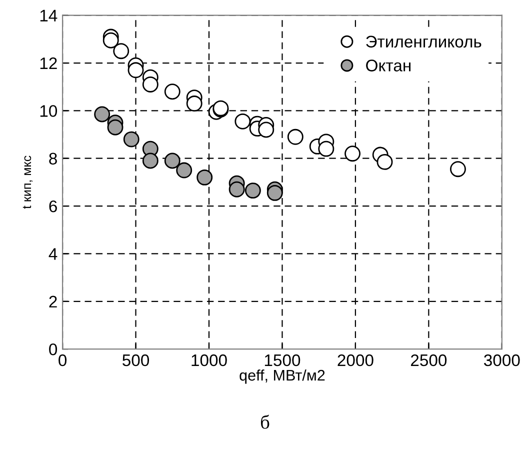 This screenshot has height=451, width=530. I want to click on x-tick-label: 0, so click(62, 360).